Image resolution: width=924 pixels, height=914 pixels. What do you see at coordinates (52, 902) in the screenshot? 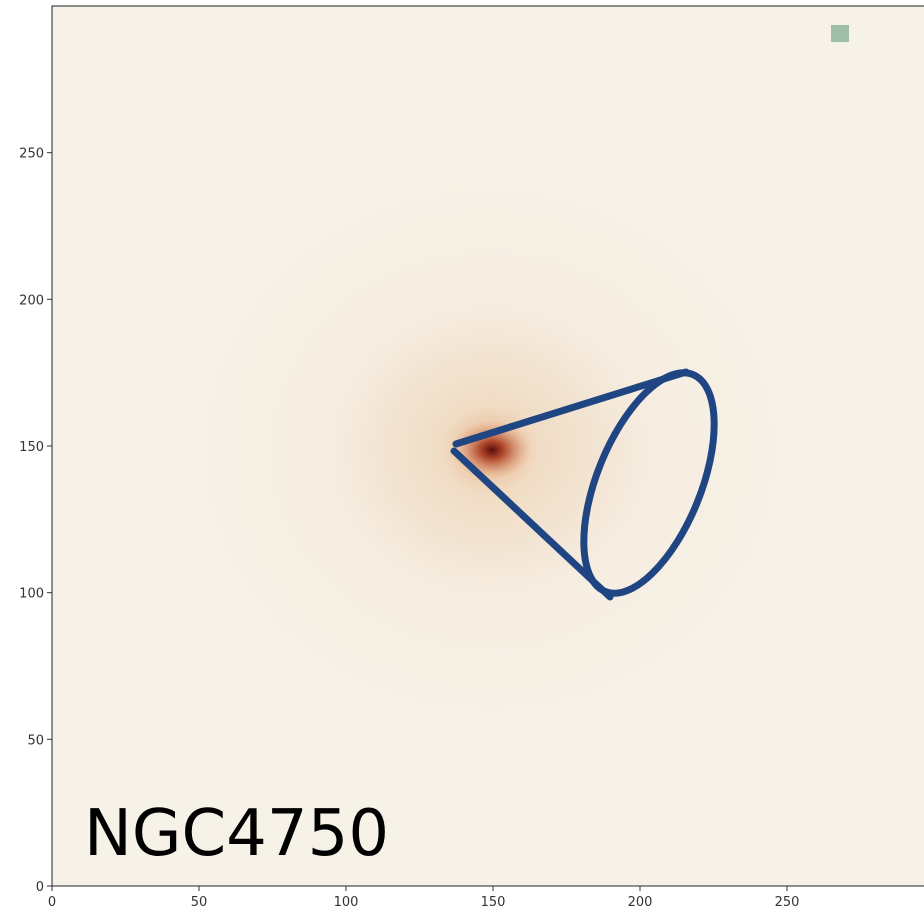
I see `x-tick-label: 0` at bounding box center [52, 902].